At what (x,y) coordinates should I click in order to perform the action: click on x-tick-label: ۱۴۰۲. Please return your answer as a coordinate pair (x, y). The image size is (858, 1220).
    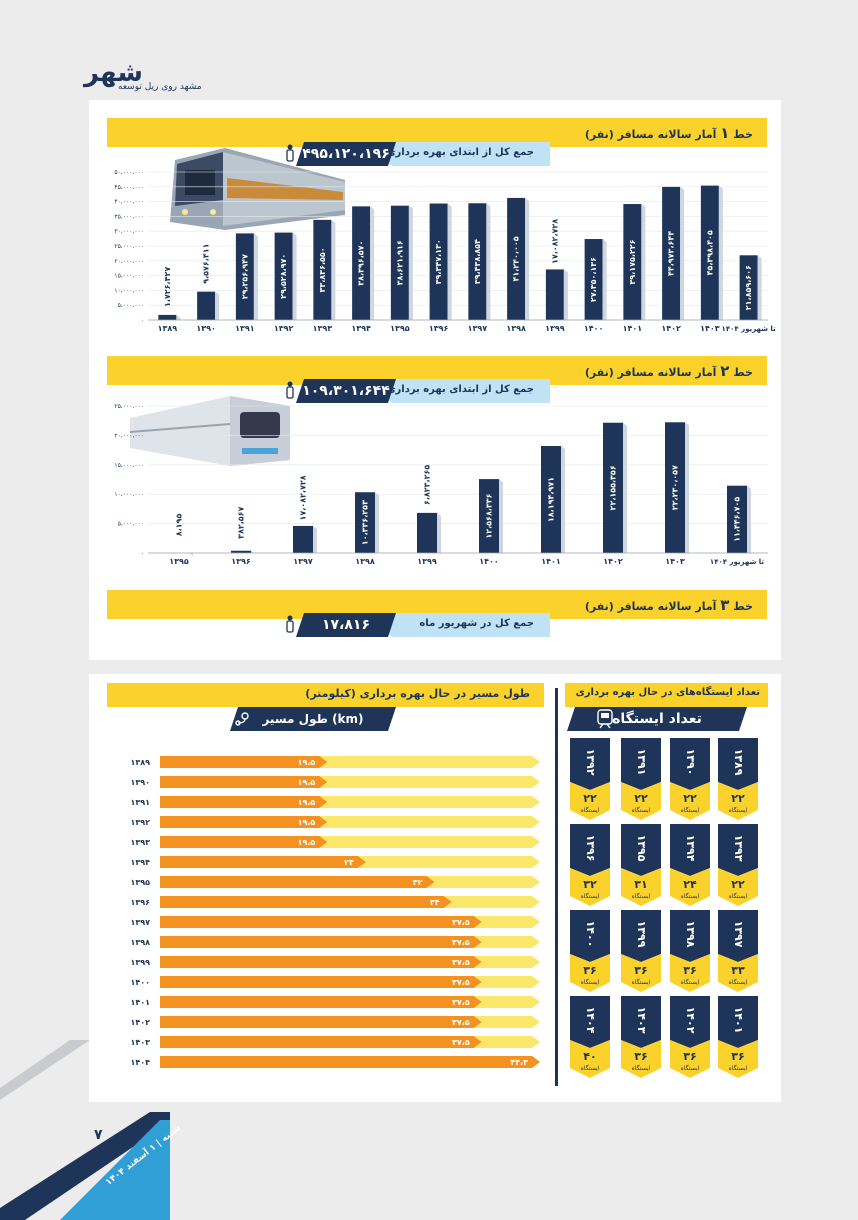
    Looking at the image, I should click on (671, 328).